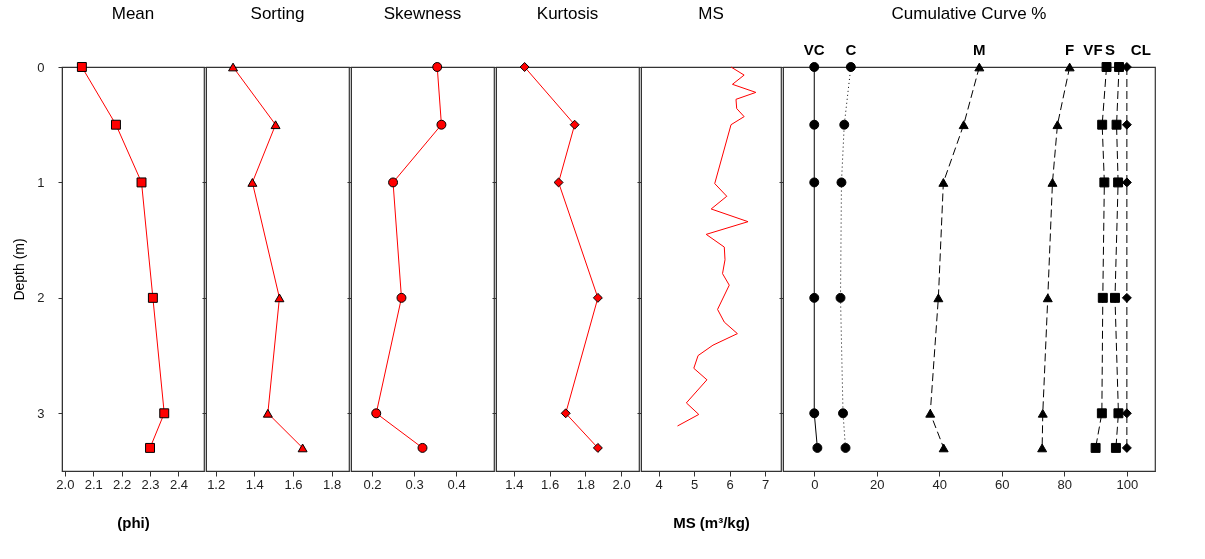  I want to click on x-tick-label: 2.2, so click(122, 484).